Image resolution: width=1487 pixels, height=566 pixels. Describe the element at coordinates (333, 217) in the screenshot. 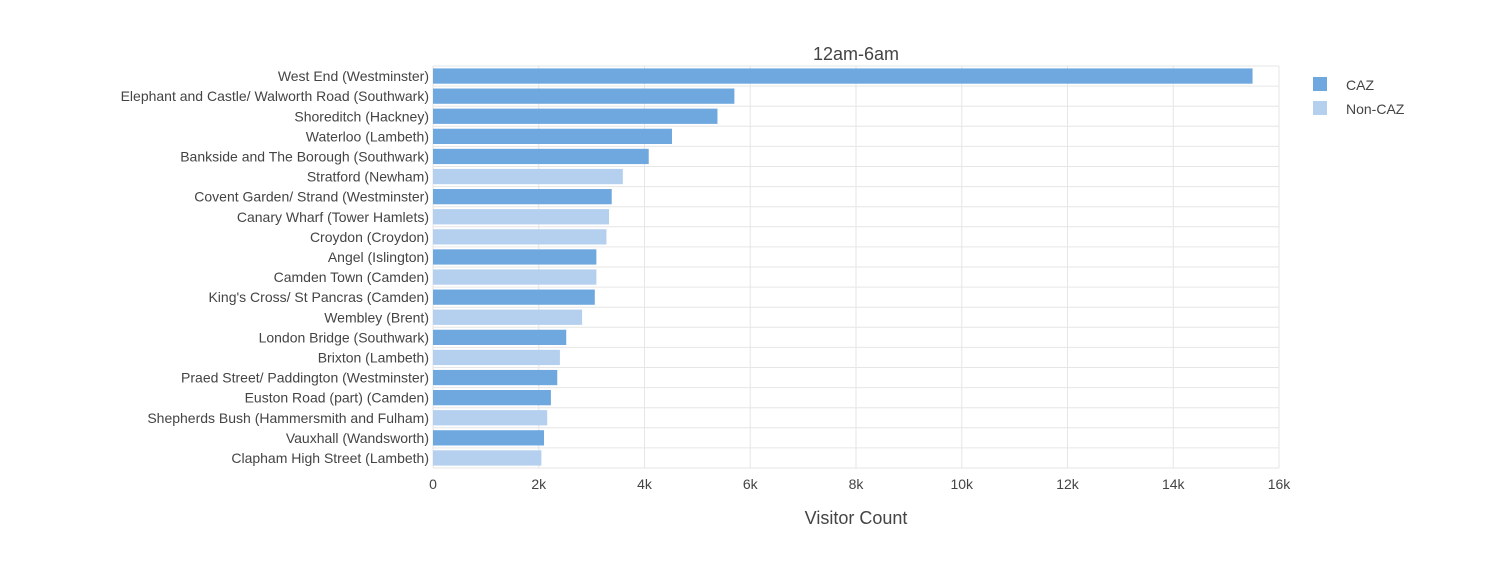

I see `category-label: Canary Wharf (Tower Hamlets)` at that location.